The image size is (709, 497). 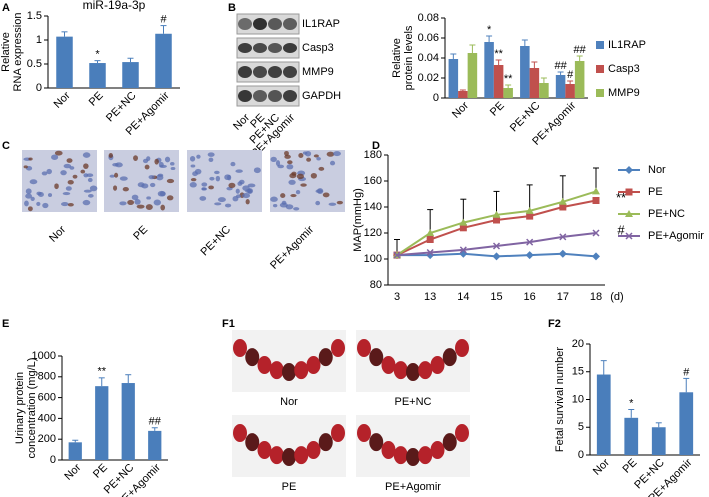 What do you see at coordinates (47, 439) in the screenshot?
I see `y-tick-label: 200` at bounding box center [47, 439].